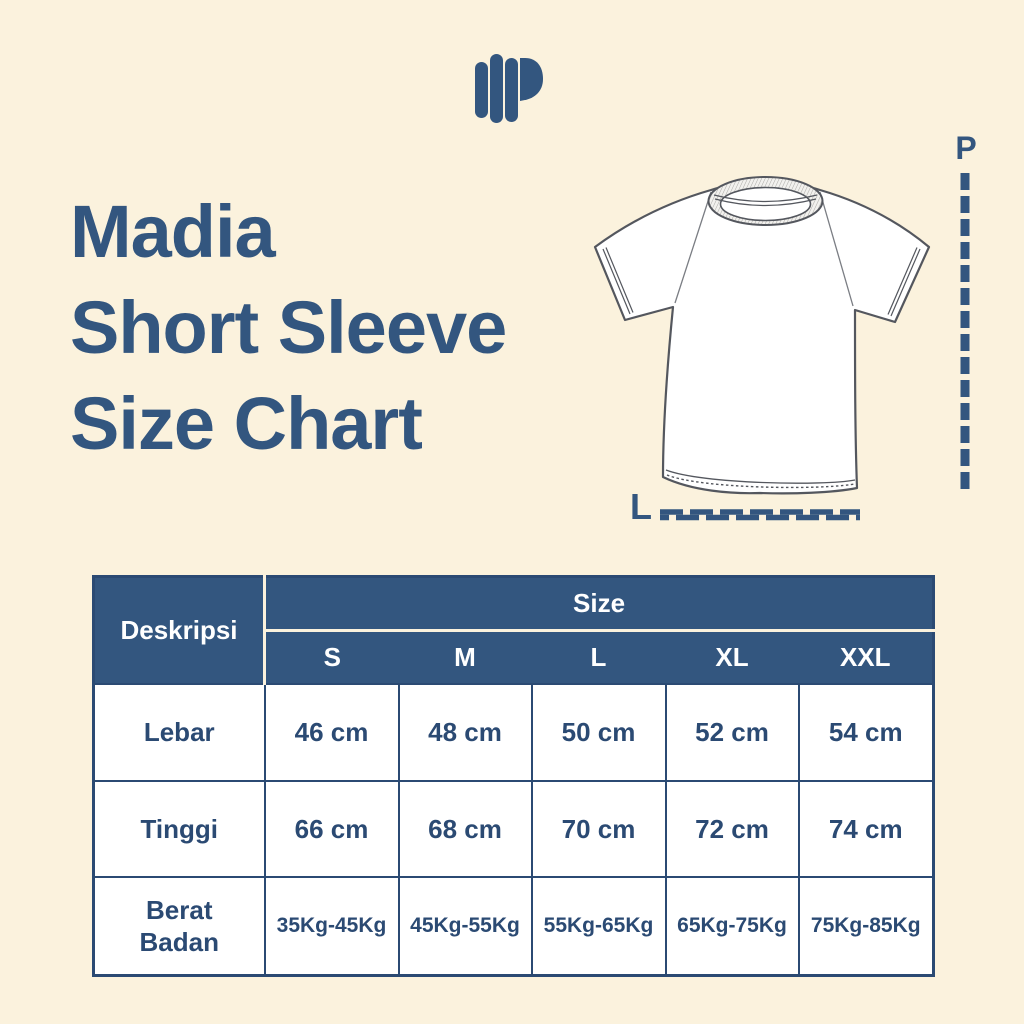 The width and height of the screenshot is (1024, 1024). I want to click on header-size-m: M, so click(465, 657).